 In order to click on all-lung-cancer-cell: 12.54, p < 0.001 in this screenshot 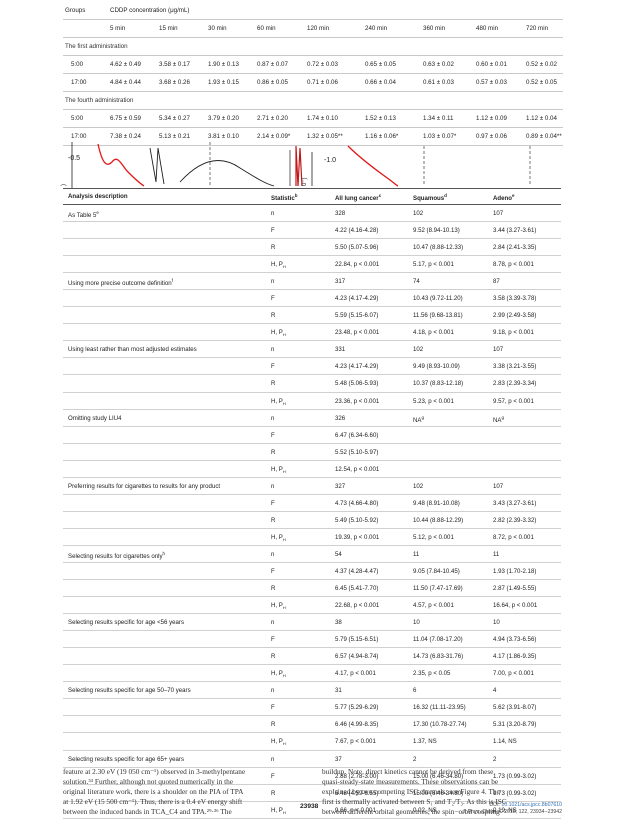, I will do `click(357, 469)`.